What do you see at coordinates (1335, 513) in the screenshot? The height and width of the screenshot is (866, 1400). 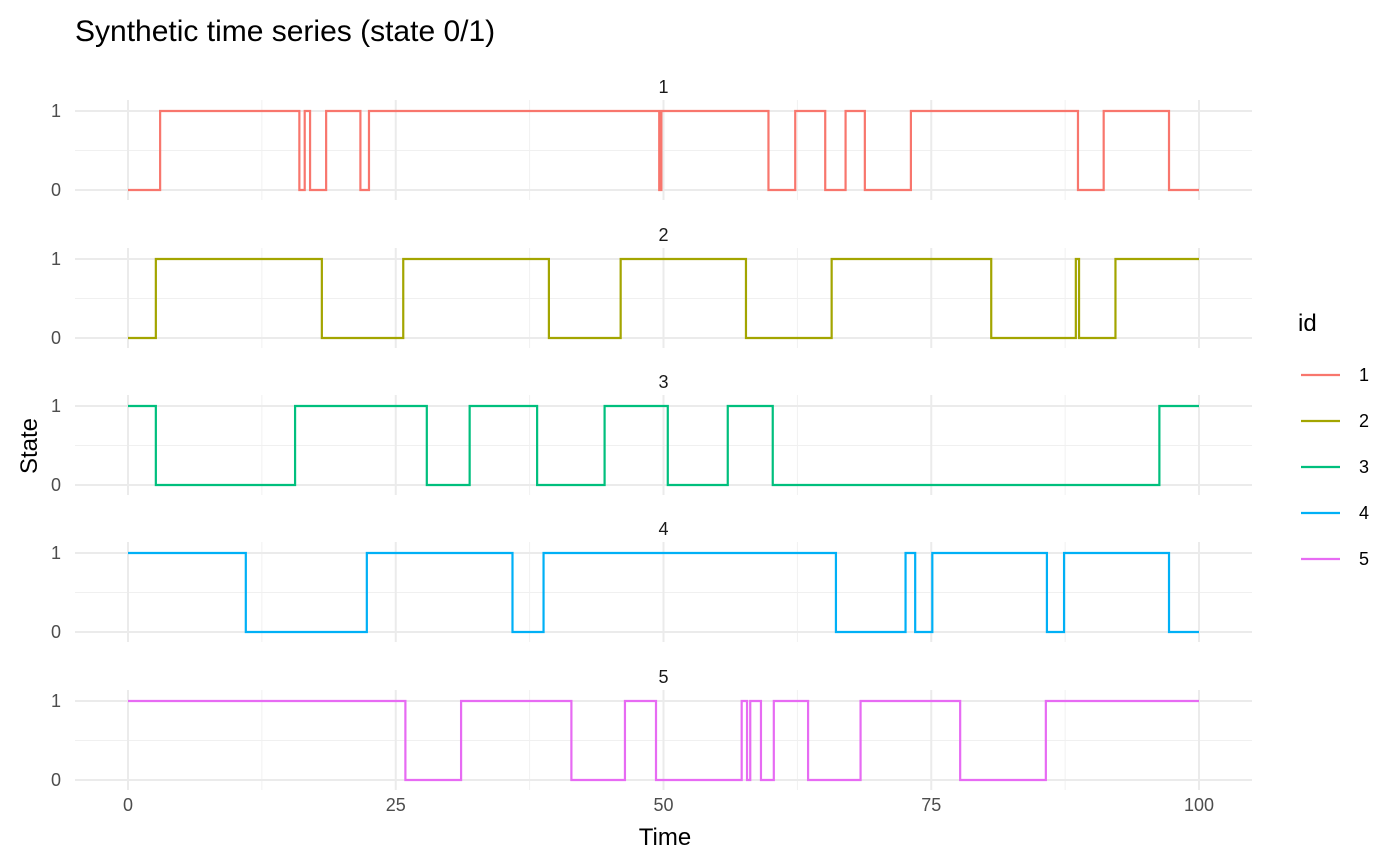 I see `legend-item-4: 4` at bounding box center [1335, 513].